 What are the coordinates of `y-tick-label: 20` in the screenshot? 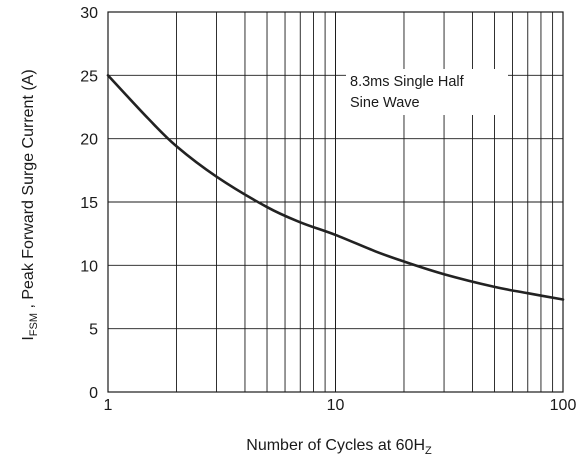 It's located at (89, 140).